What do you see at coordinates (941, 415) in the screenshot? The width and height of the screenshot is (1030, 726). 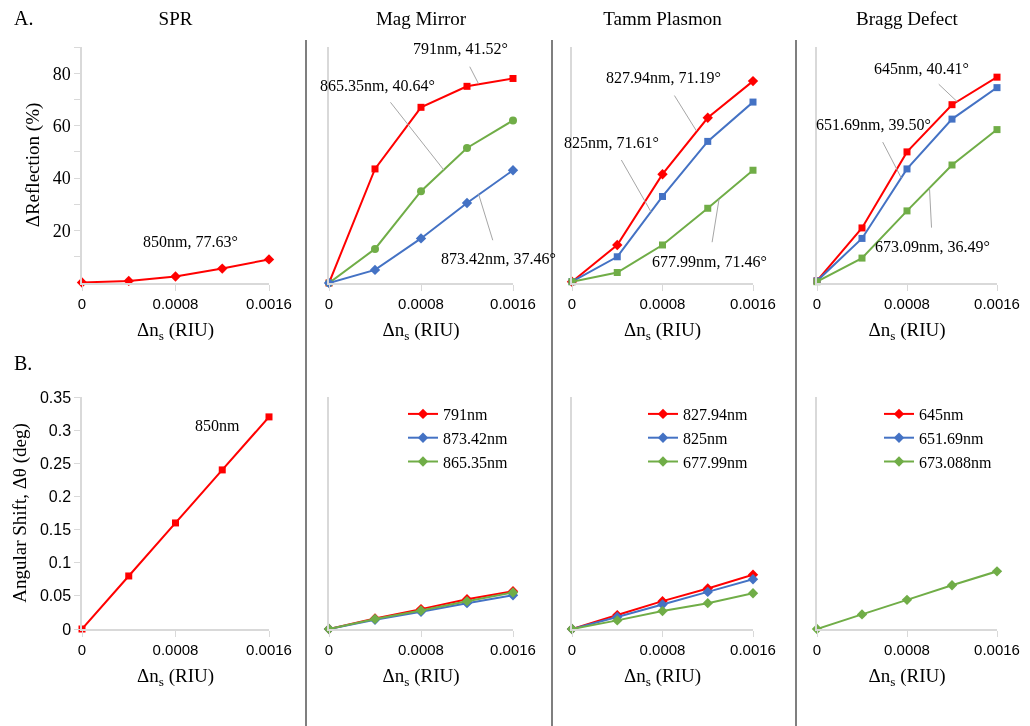 I see `legend-label: 645nm` at bounding box center [941, 415].